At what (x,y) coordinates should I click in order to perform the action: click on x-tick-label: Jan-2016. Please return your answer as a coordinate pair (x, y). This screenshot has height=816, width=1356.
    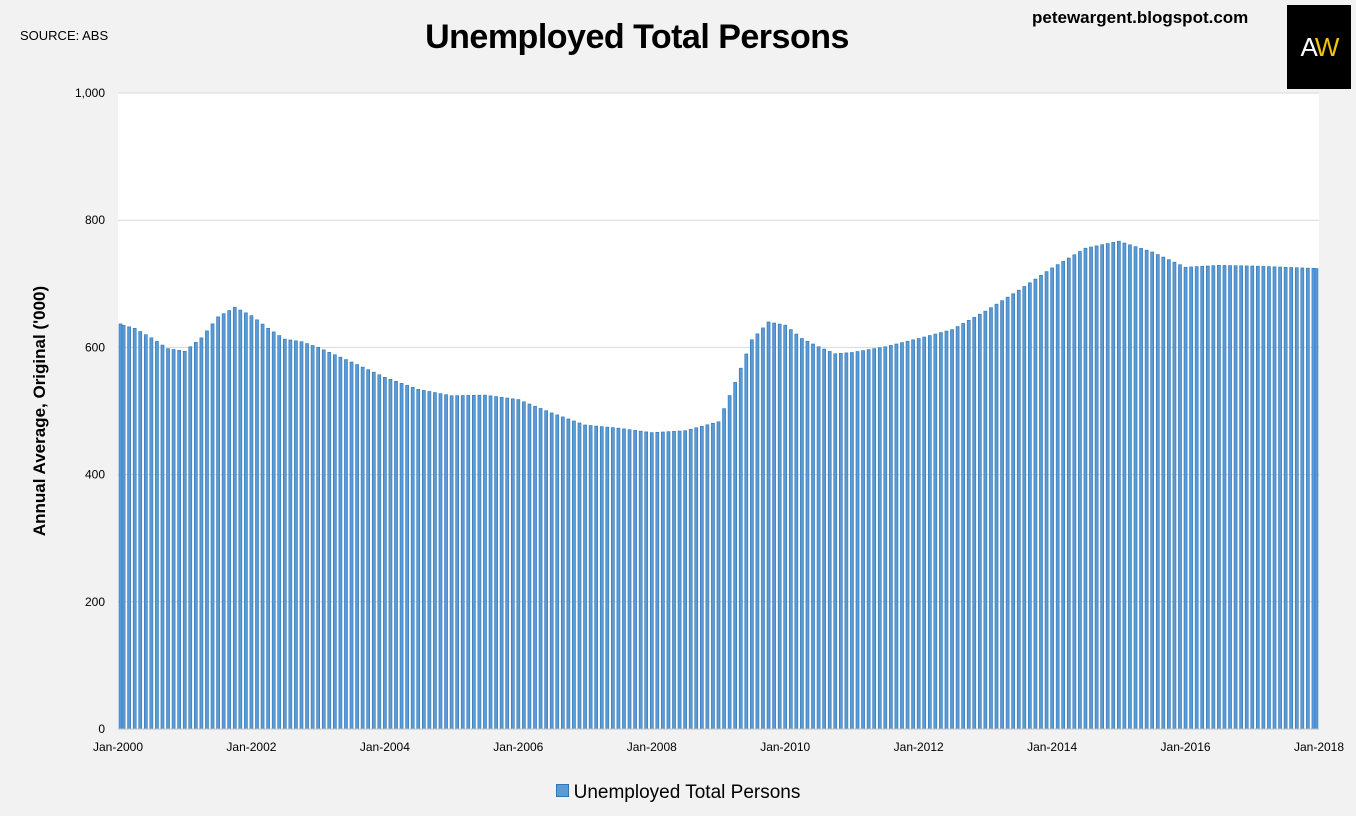
    Looking at the image, I should click on (1186, 747).